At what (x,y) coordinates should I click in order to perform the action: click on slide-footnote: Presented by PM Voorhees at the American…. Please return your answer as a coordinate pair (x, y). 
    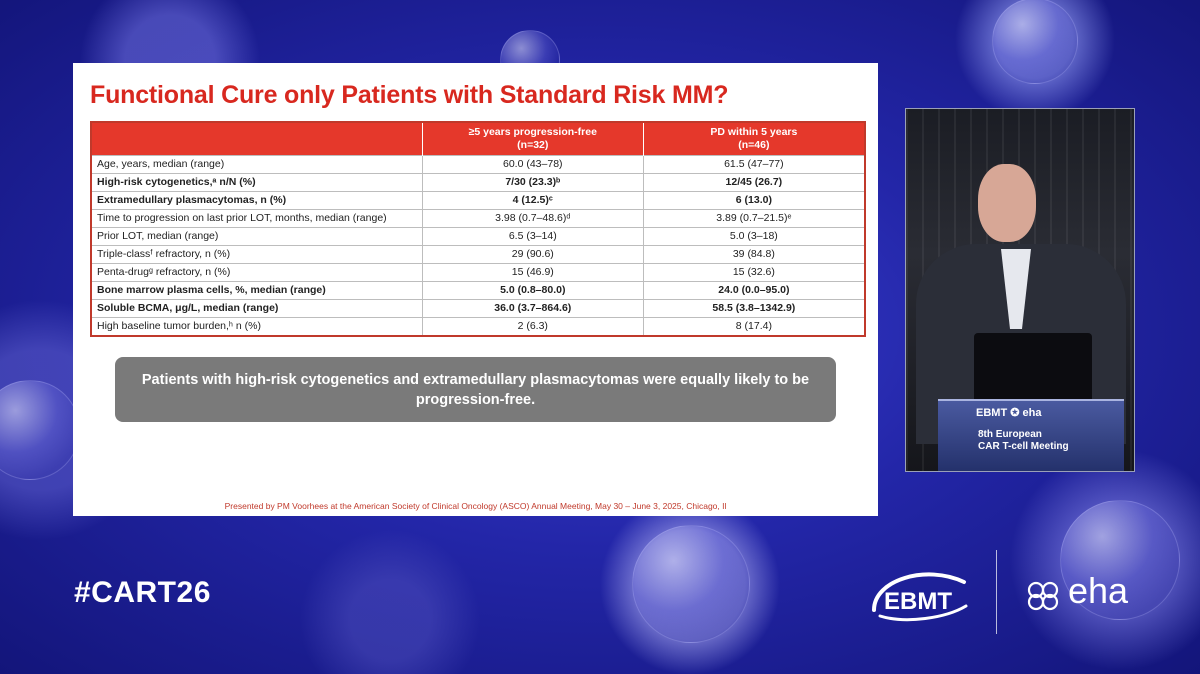
    Looking at the image, I should click on (475, 506).